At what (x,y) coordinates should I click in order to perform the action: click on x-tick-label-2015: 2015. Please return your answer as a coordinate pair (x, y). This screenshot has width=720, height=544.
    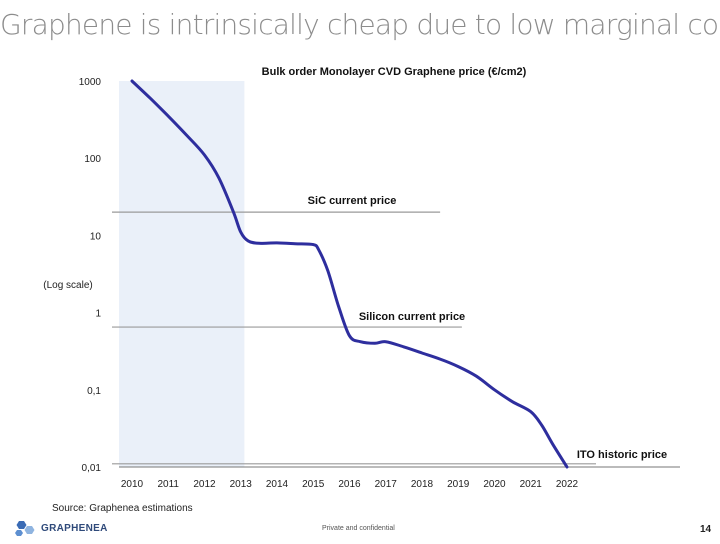
    Looking at the image, I should click on (313, 484).